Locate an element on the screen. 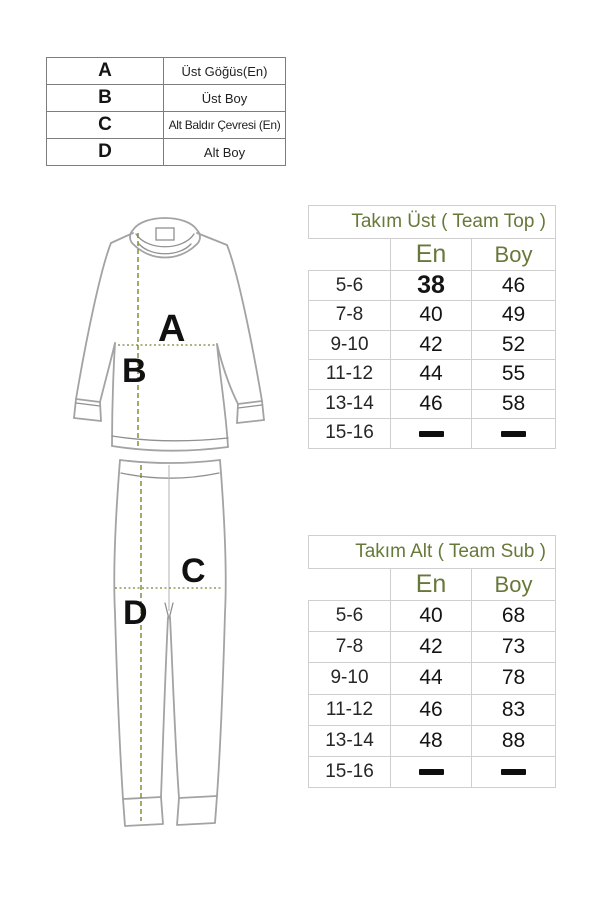  shirt-outline is located at coordinates (169, 334).